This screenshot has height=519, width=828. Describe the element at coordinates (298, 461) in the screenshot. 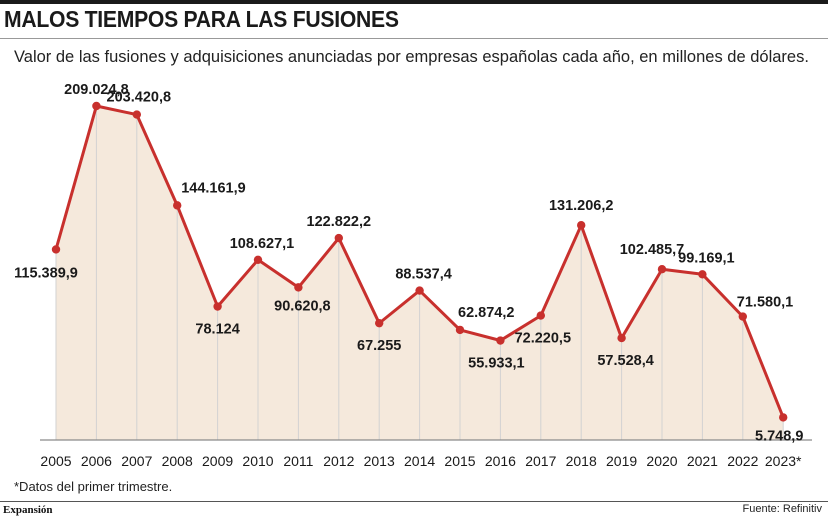

I see `x-tick-label-2011: 2011` at that location.